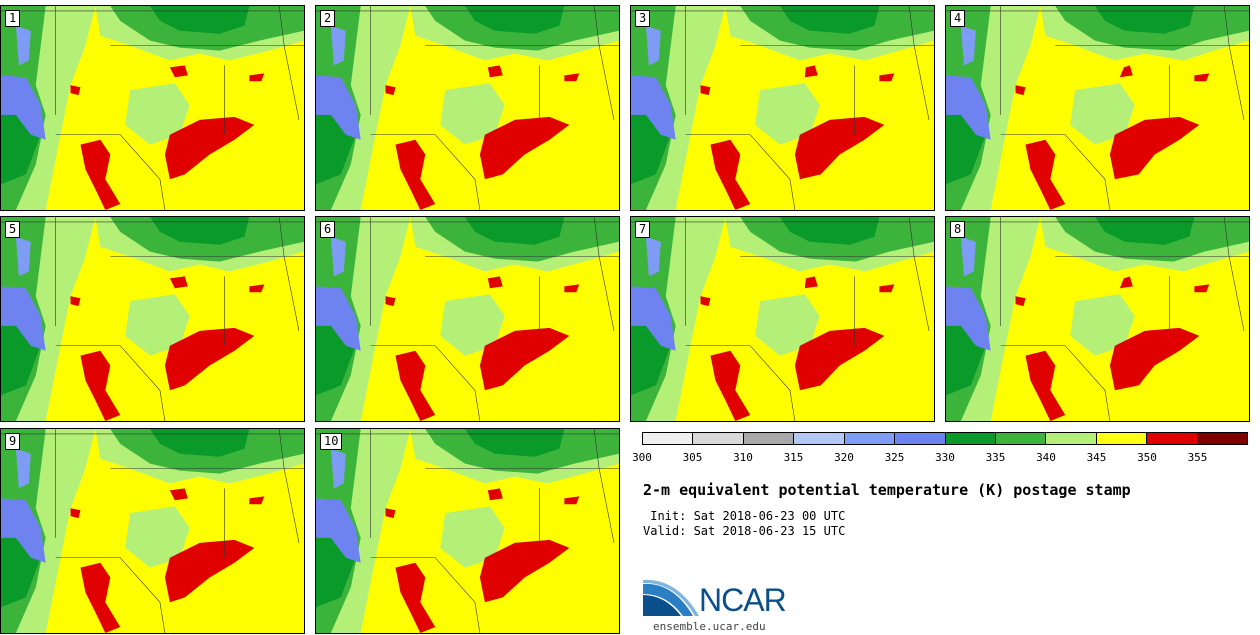 This screenshot has height=635, width=1260. What do you see at coordinates (709, 626) in the screenshot?
I see `site-url: ensemble.ucar.edu` at bounding box center [709, 626].